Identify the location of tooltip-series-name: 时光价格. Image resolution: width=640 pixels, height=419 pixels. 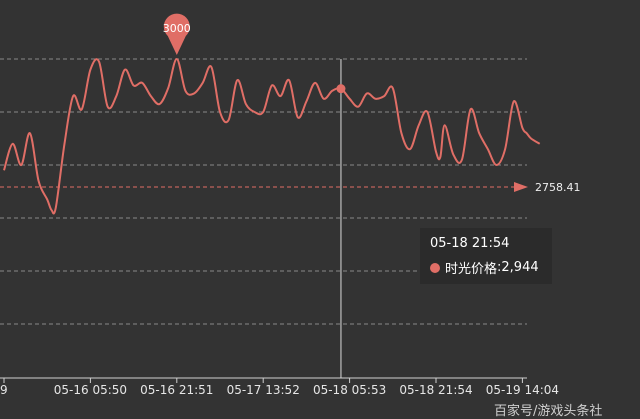
(471, 269).